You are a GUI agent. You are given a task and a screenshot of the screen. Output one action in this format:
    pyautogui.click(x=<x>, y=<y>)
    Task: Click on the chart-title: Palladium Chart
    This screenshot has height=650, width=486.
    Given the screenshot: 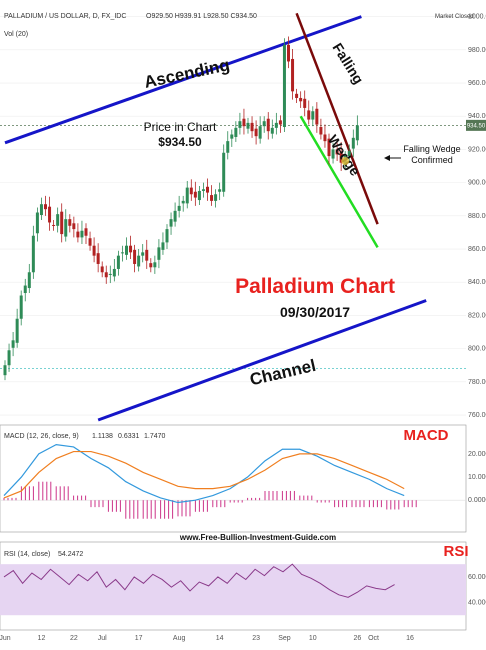 What is the action you would take?
    pyautogui.click(x=315, y=286)
    